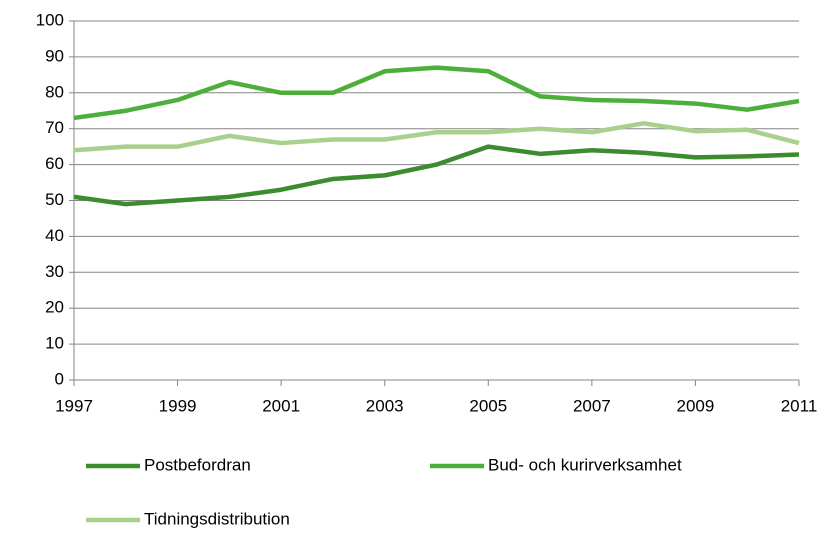  I want to click on y-tick-label: 60, so click(54, 163).